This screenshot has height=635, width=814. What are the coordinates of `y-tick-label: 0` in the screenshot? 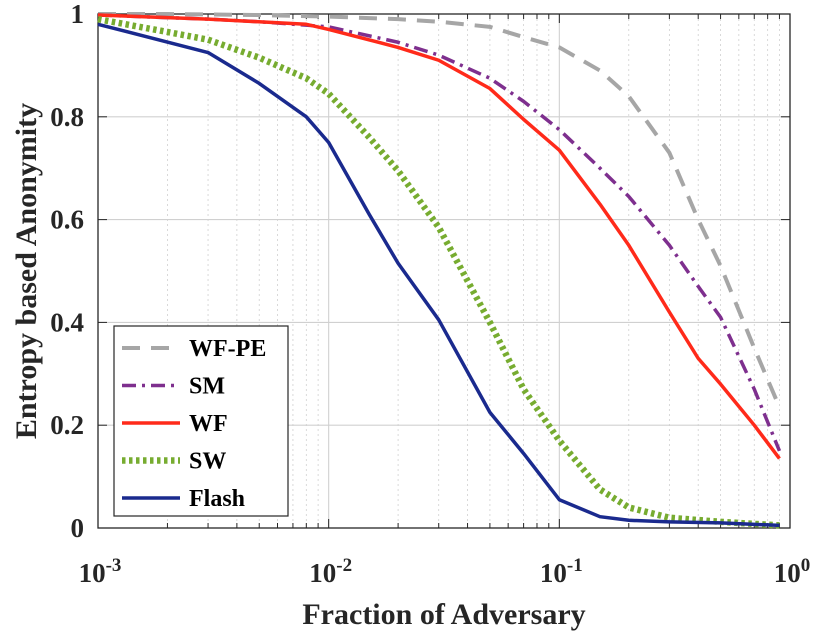 It's located at (78, 528).